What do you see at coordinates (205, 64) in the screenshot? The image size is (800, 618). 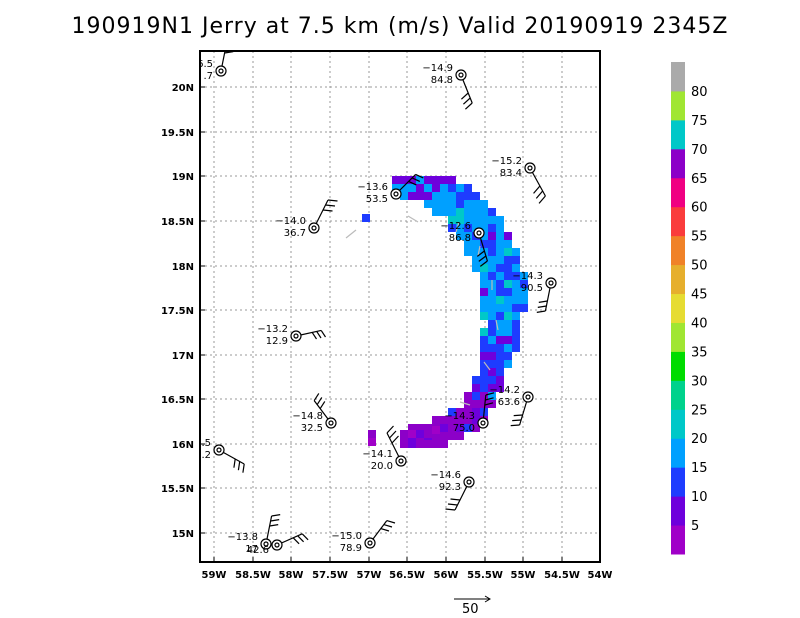 I see `station-temperature: 6.5` at bounding box center [205, 64].